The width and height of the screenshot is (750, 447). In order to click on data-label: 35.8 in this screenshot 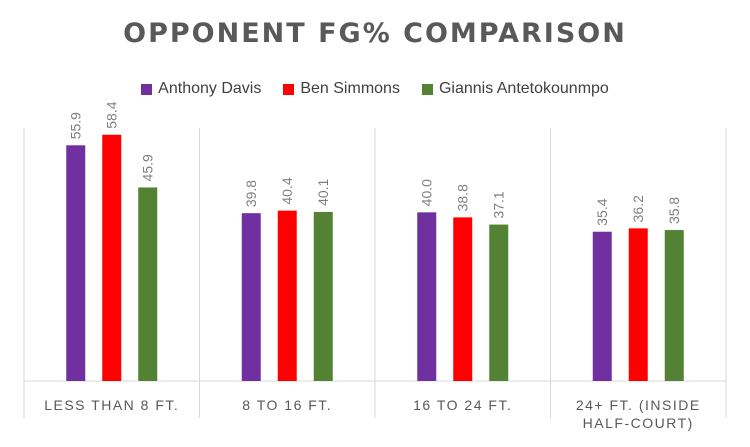, I will do `click(674, 210)`.